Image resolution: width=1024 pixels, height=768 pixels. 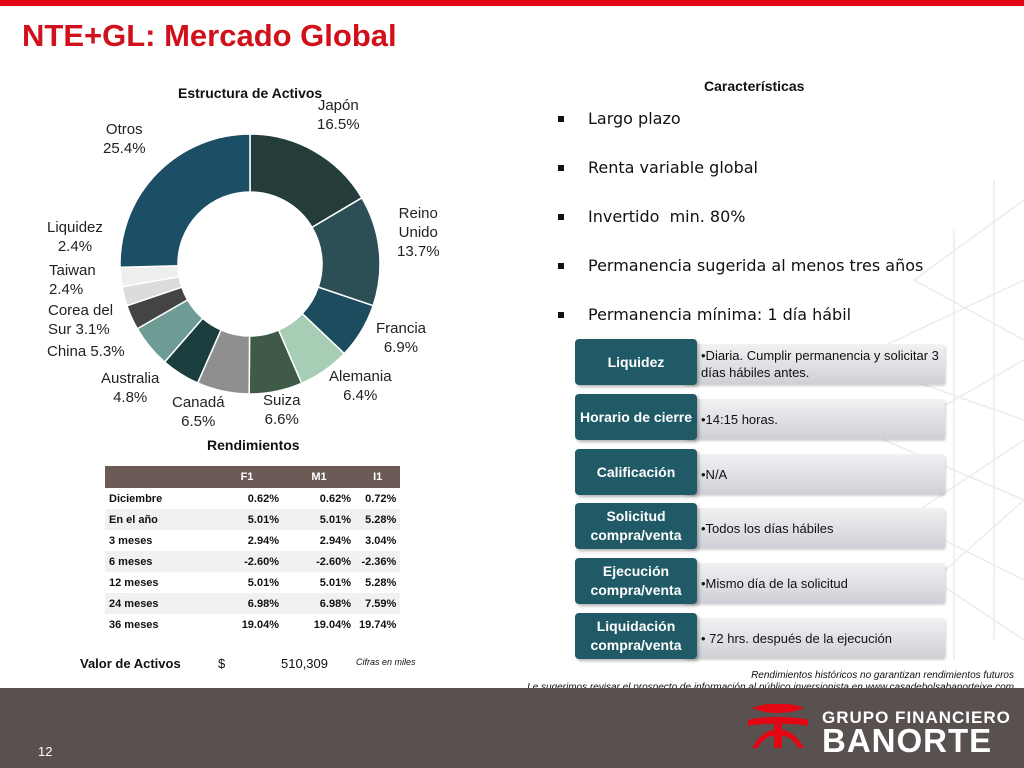 I want to click on list-item-text: Permanencia mínima: 1 día hábil, so click(x=720, y=314).